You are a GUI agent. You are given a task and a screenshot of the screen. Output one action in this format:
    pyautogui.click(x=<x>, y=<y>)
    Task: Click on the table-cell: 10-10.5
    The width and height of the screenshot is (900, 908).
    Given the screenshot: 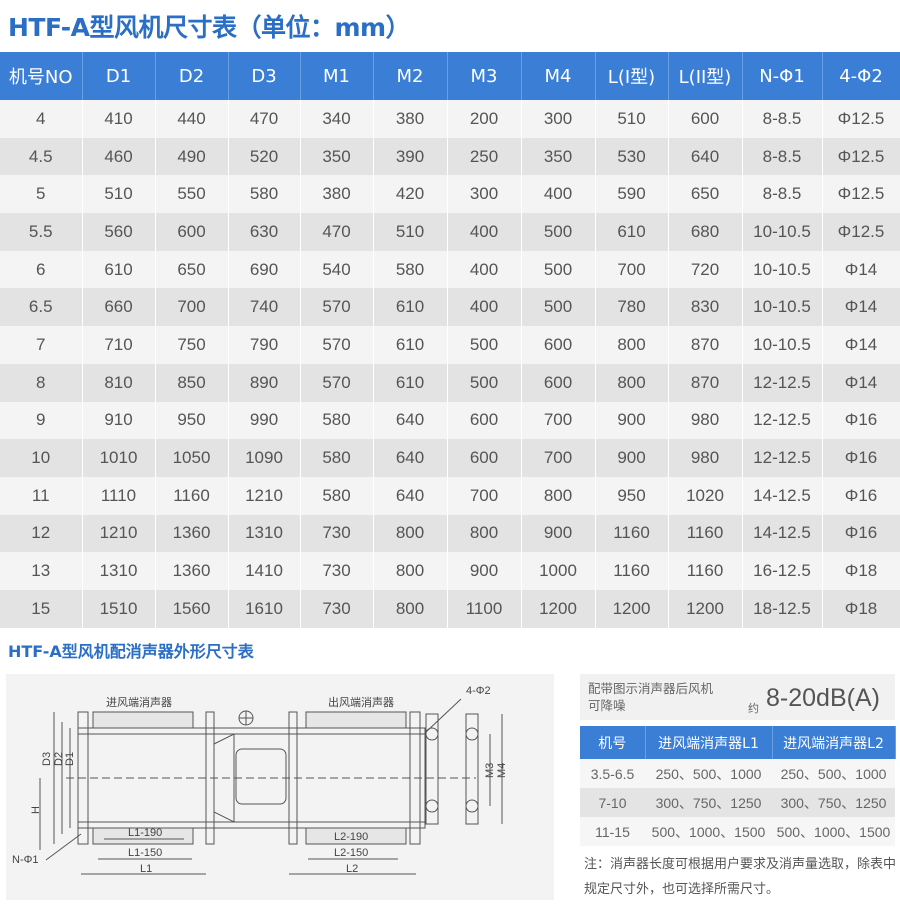 What is the action you would take?
    pyautogui.click(x=782, y=232)
    